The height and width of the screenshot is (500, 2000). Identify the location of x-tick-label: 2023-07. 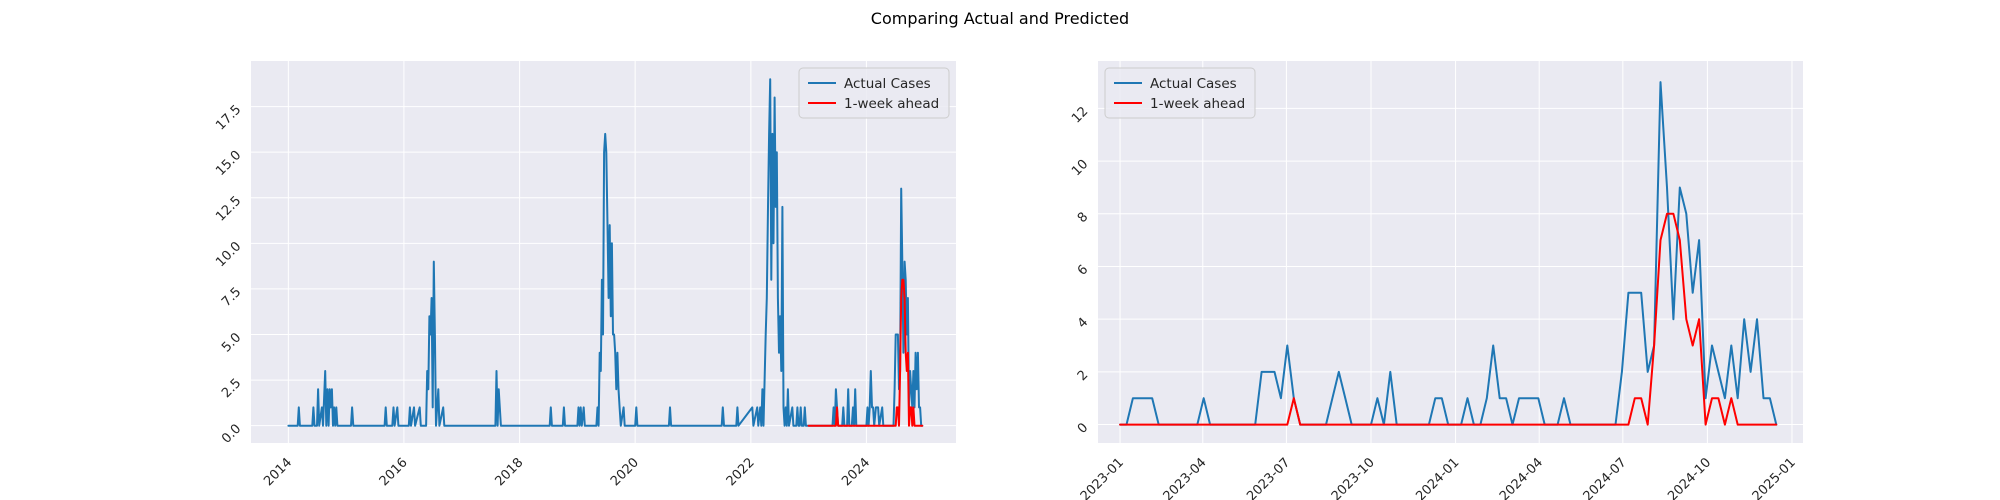
(1268, 477).